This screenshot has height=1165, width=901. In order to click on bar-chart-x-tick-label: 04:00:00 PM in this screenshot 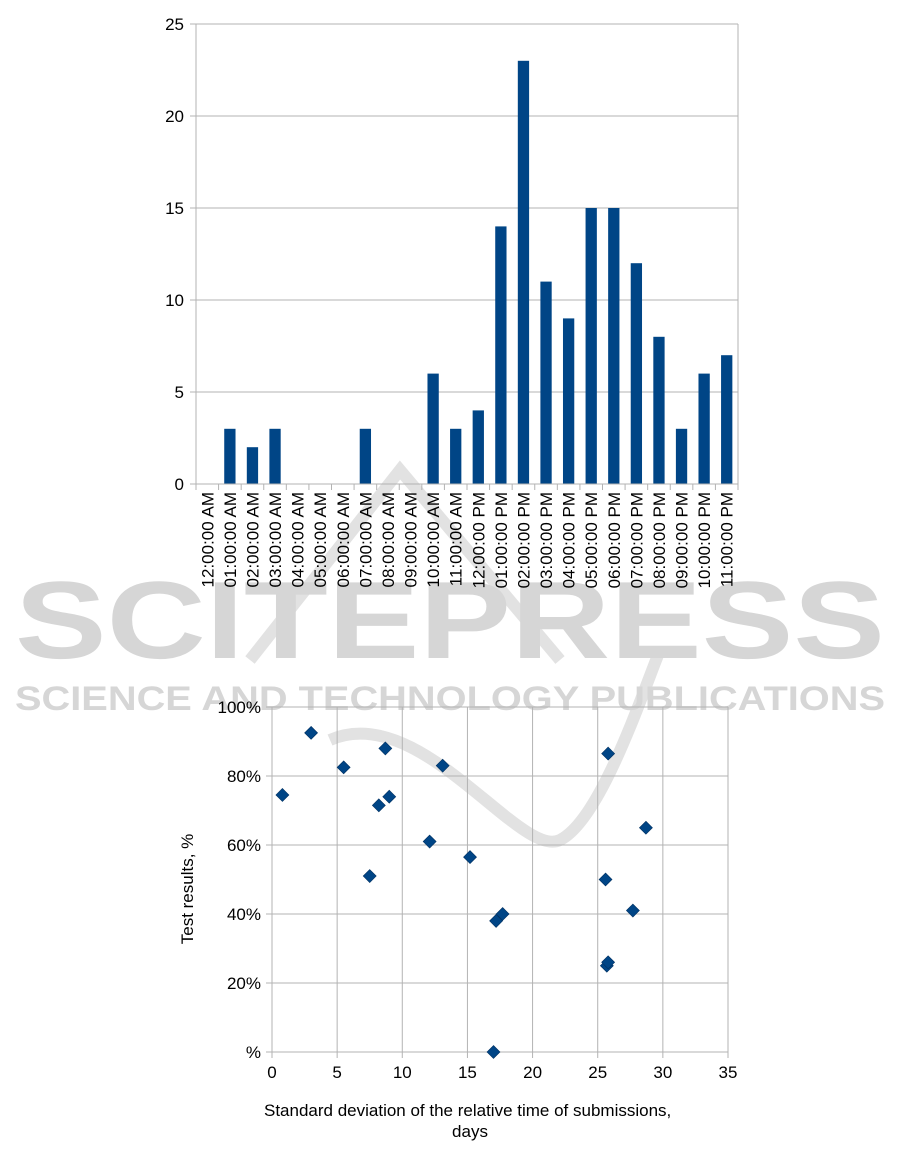, I will do `click(569, 540)`.